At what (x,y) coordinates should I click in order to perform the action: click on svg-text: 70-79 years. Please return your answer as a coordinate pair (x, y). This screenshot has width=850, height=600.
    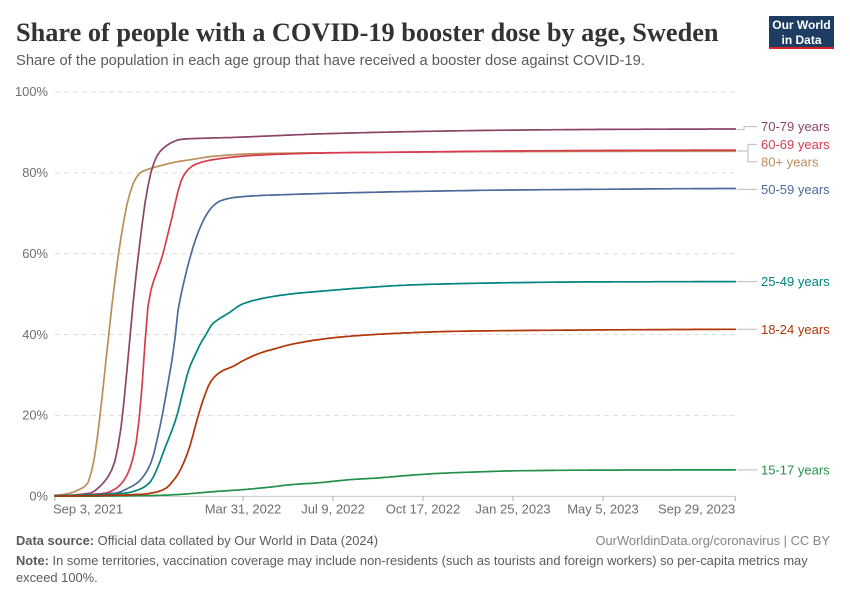
    Looking at the image, I should click on (795, 126).